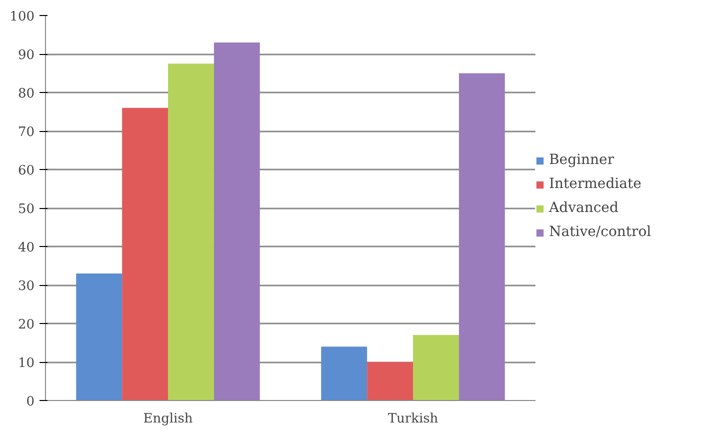  I want to click on legend-label: Native/control, so click(600, 232).